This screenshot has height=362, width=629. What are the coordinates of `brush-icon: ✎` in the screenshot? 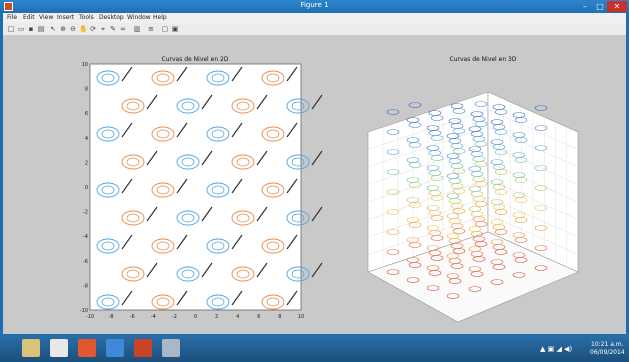 It's located at (113, 29).